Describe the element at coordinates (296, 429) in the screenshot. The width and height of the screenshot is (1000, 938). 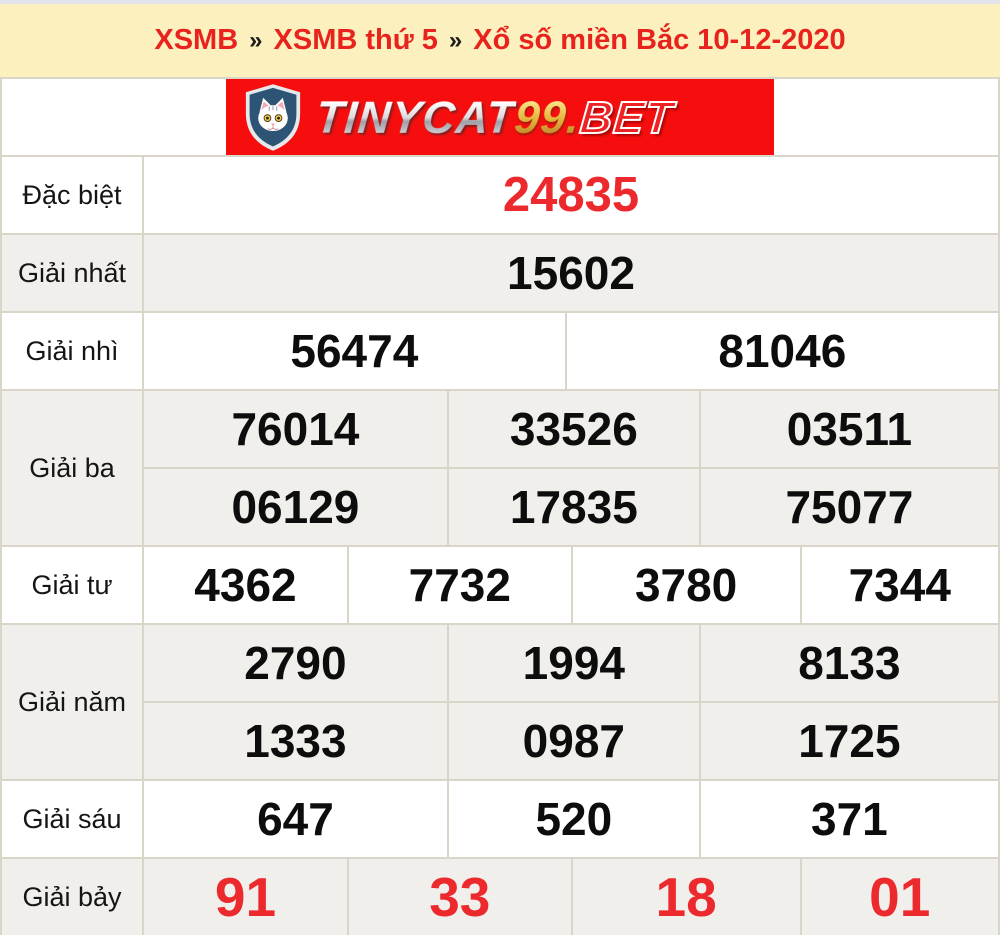
I see `prize-value: 76014` at that location.